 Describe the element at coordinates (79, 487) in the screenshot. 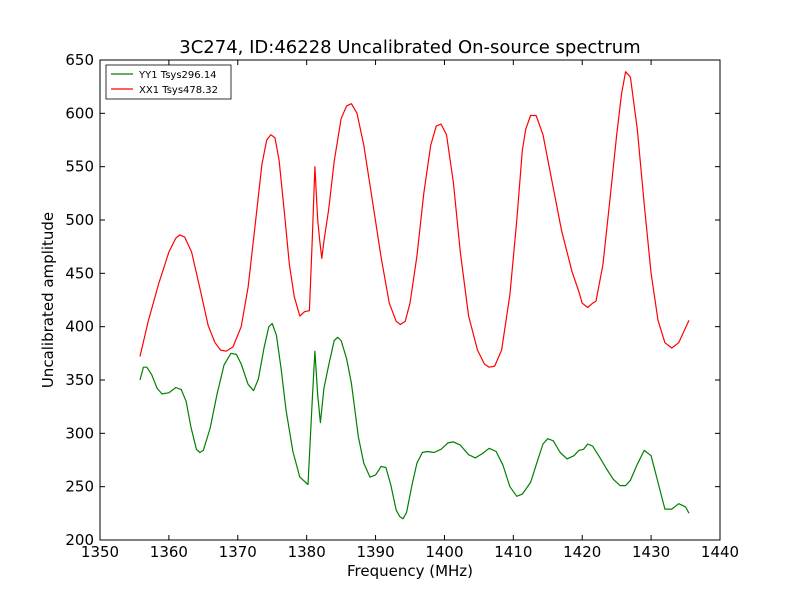

I see `y-tick-label: 250` at that location.